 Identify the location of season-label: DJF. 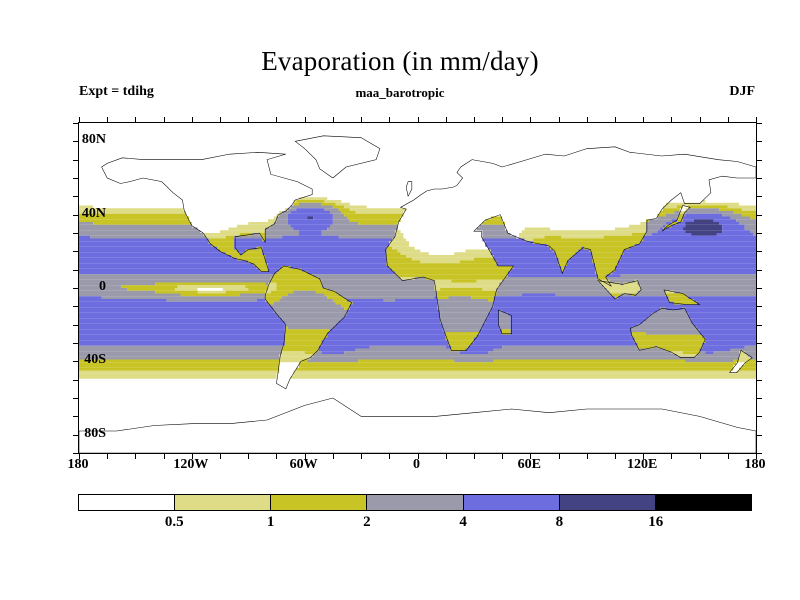
(742, 91).